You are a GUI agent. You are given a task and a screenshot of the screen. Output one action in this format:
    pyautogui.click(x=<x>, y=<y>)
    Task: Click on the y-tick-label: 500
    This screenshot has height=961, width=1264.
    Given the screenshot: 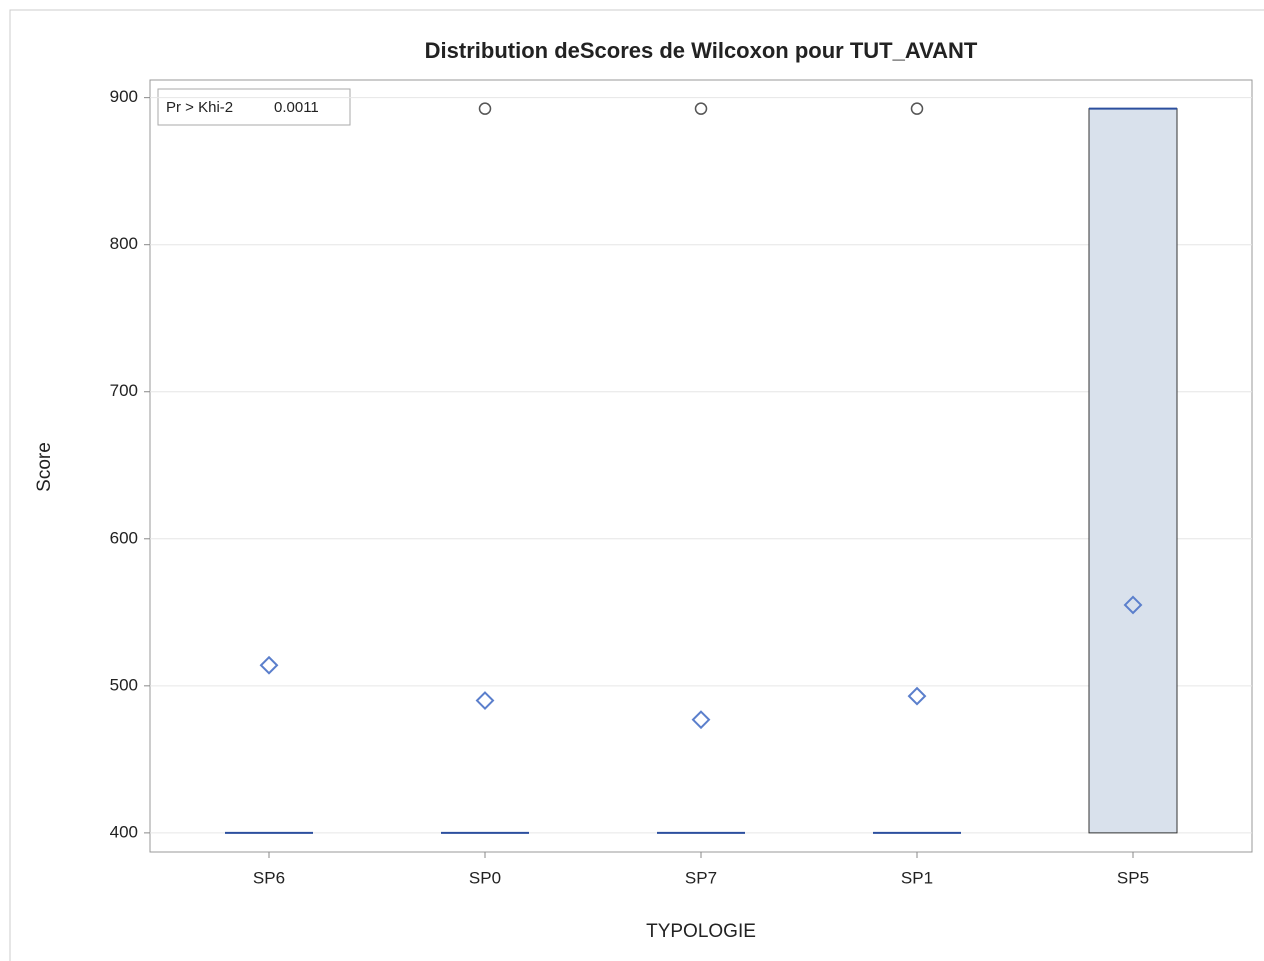 What is the action you would take?
    pyautogui.click(x=124, y=684)
    